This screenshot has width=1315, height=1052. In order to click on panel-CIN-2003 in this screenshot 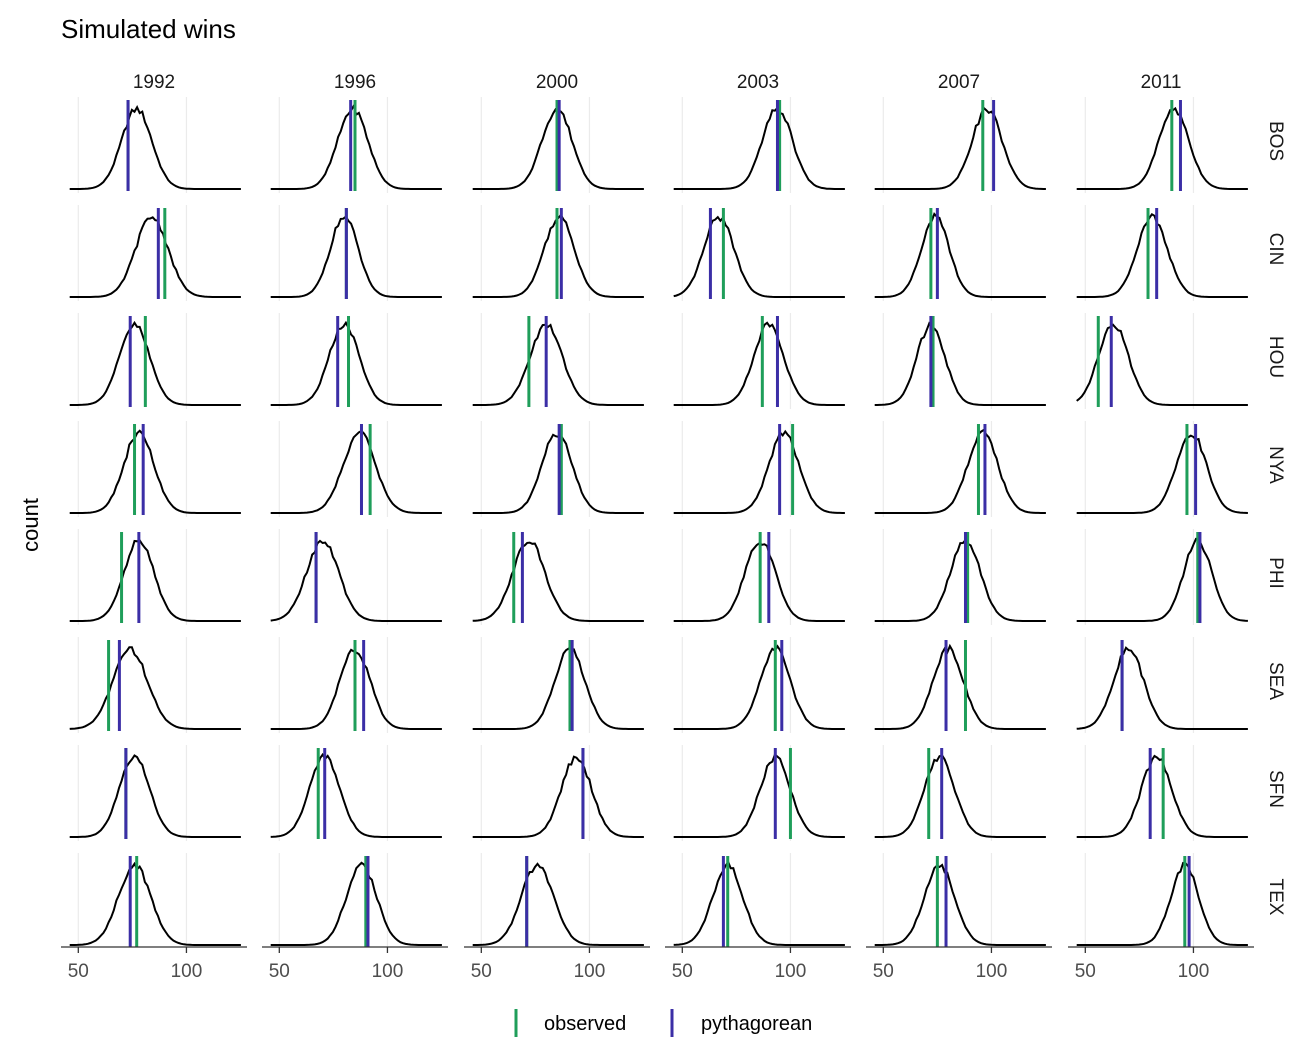, I will do `click(759, 253)`.